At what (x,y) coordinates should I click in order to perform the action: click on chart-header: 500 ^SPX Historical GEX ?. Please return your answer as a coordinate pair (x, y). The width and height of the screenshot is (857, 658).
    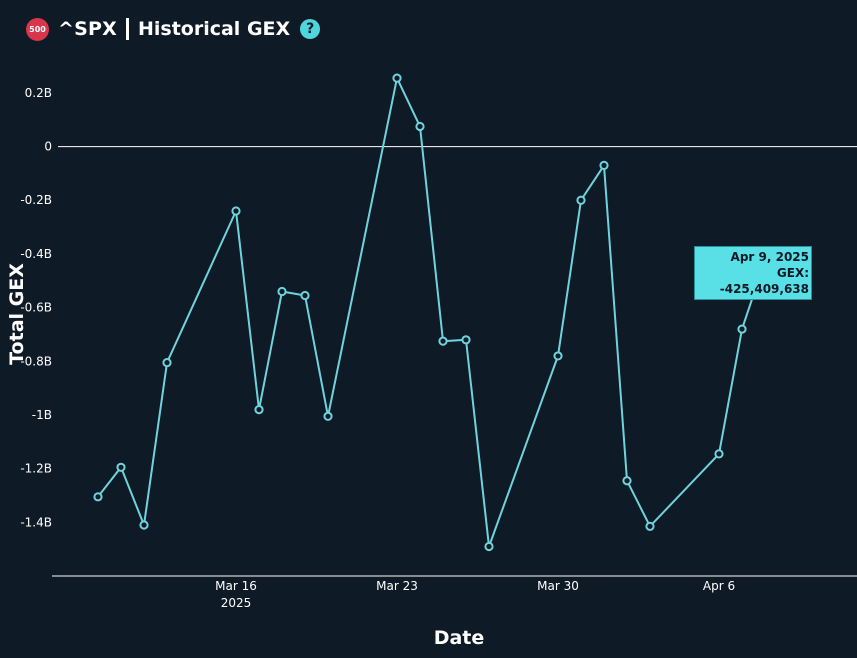
    Looking at the image, I should click on (173, 29).